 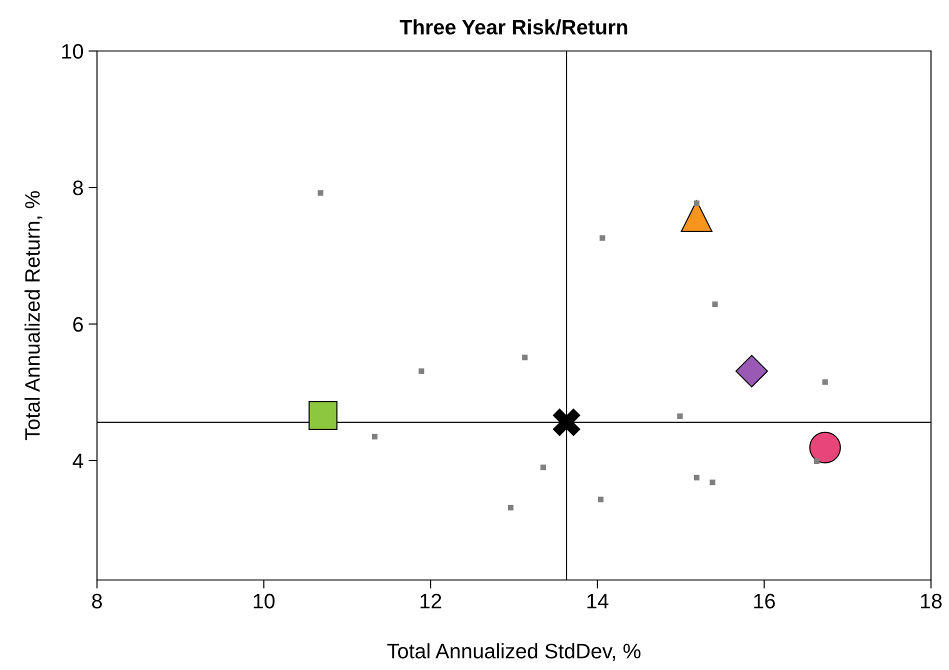 I want to click on chart-title: Three Year Risk/Return, so click(x=514, y=27).